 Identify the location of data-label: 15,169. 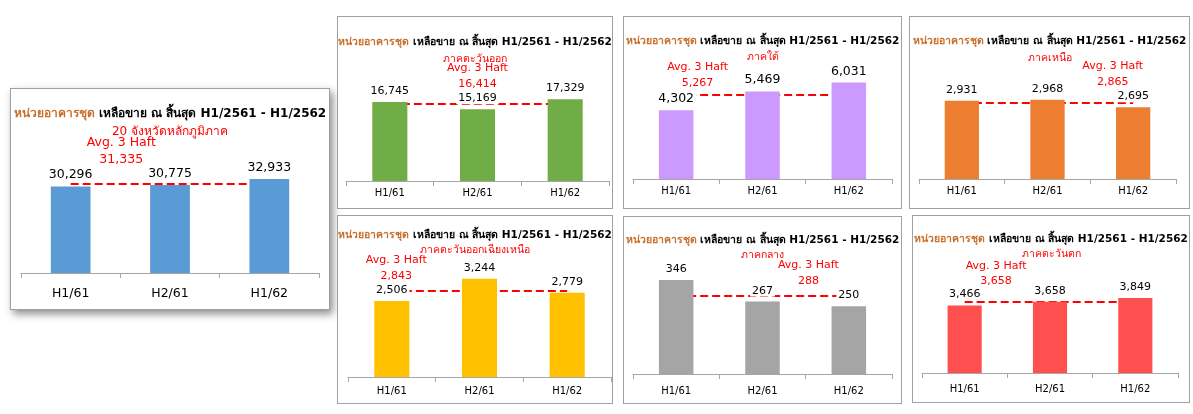
(477, 98).